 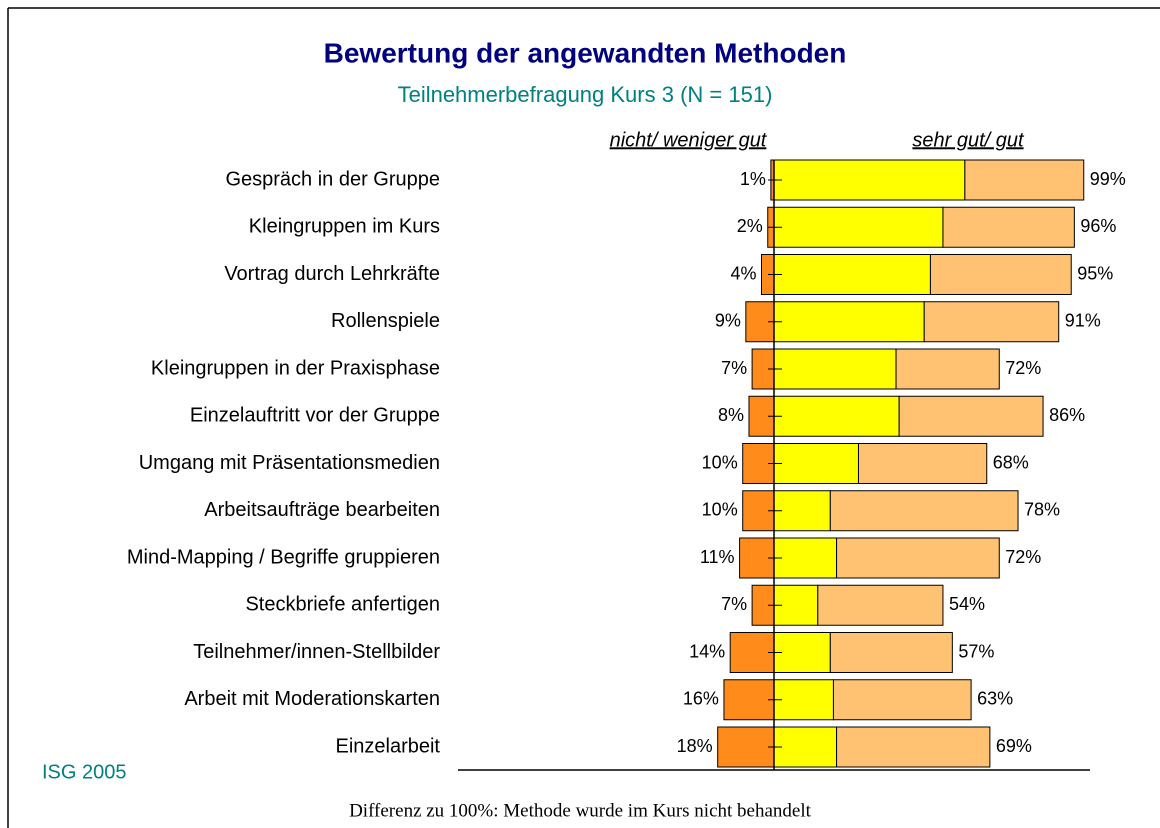 What do you see at coordinates (717, 557) in the screenshot?
I see `negative-label: 11%` at bounding box center [717, 557].